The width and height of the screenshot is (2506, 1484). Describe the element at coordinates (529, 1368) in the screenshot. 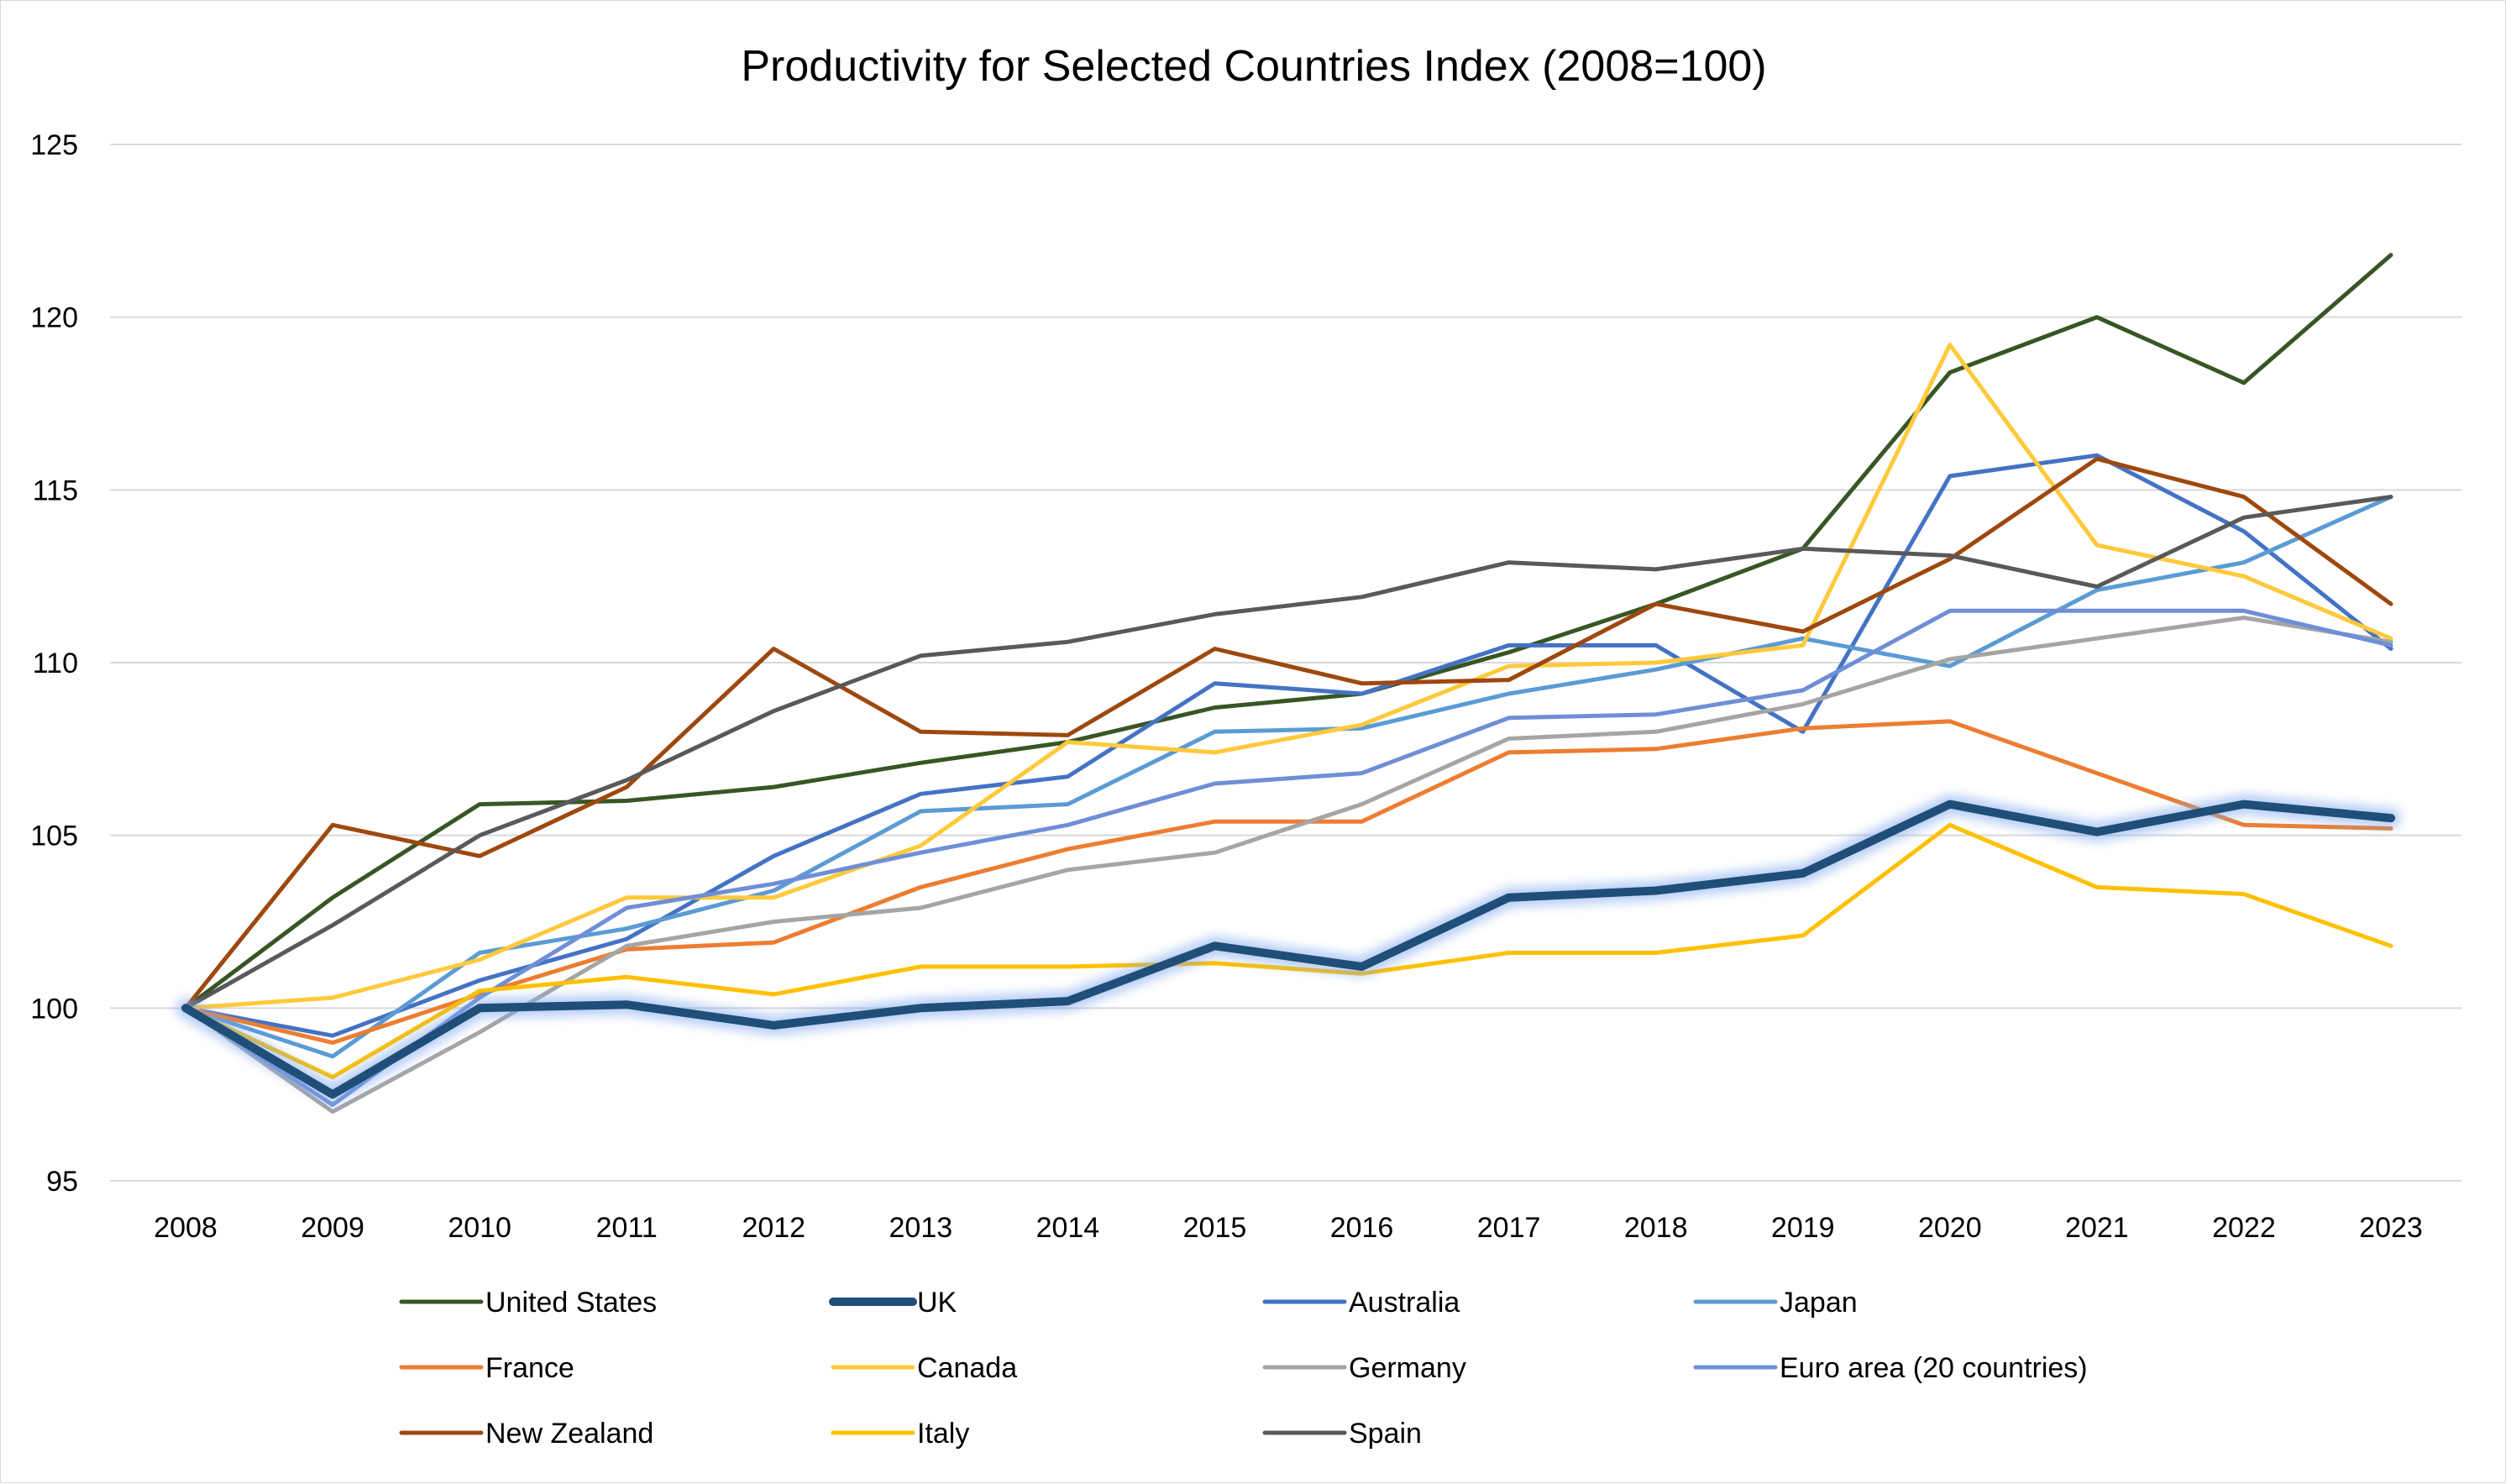

I see `legend-label: France` at that location.